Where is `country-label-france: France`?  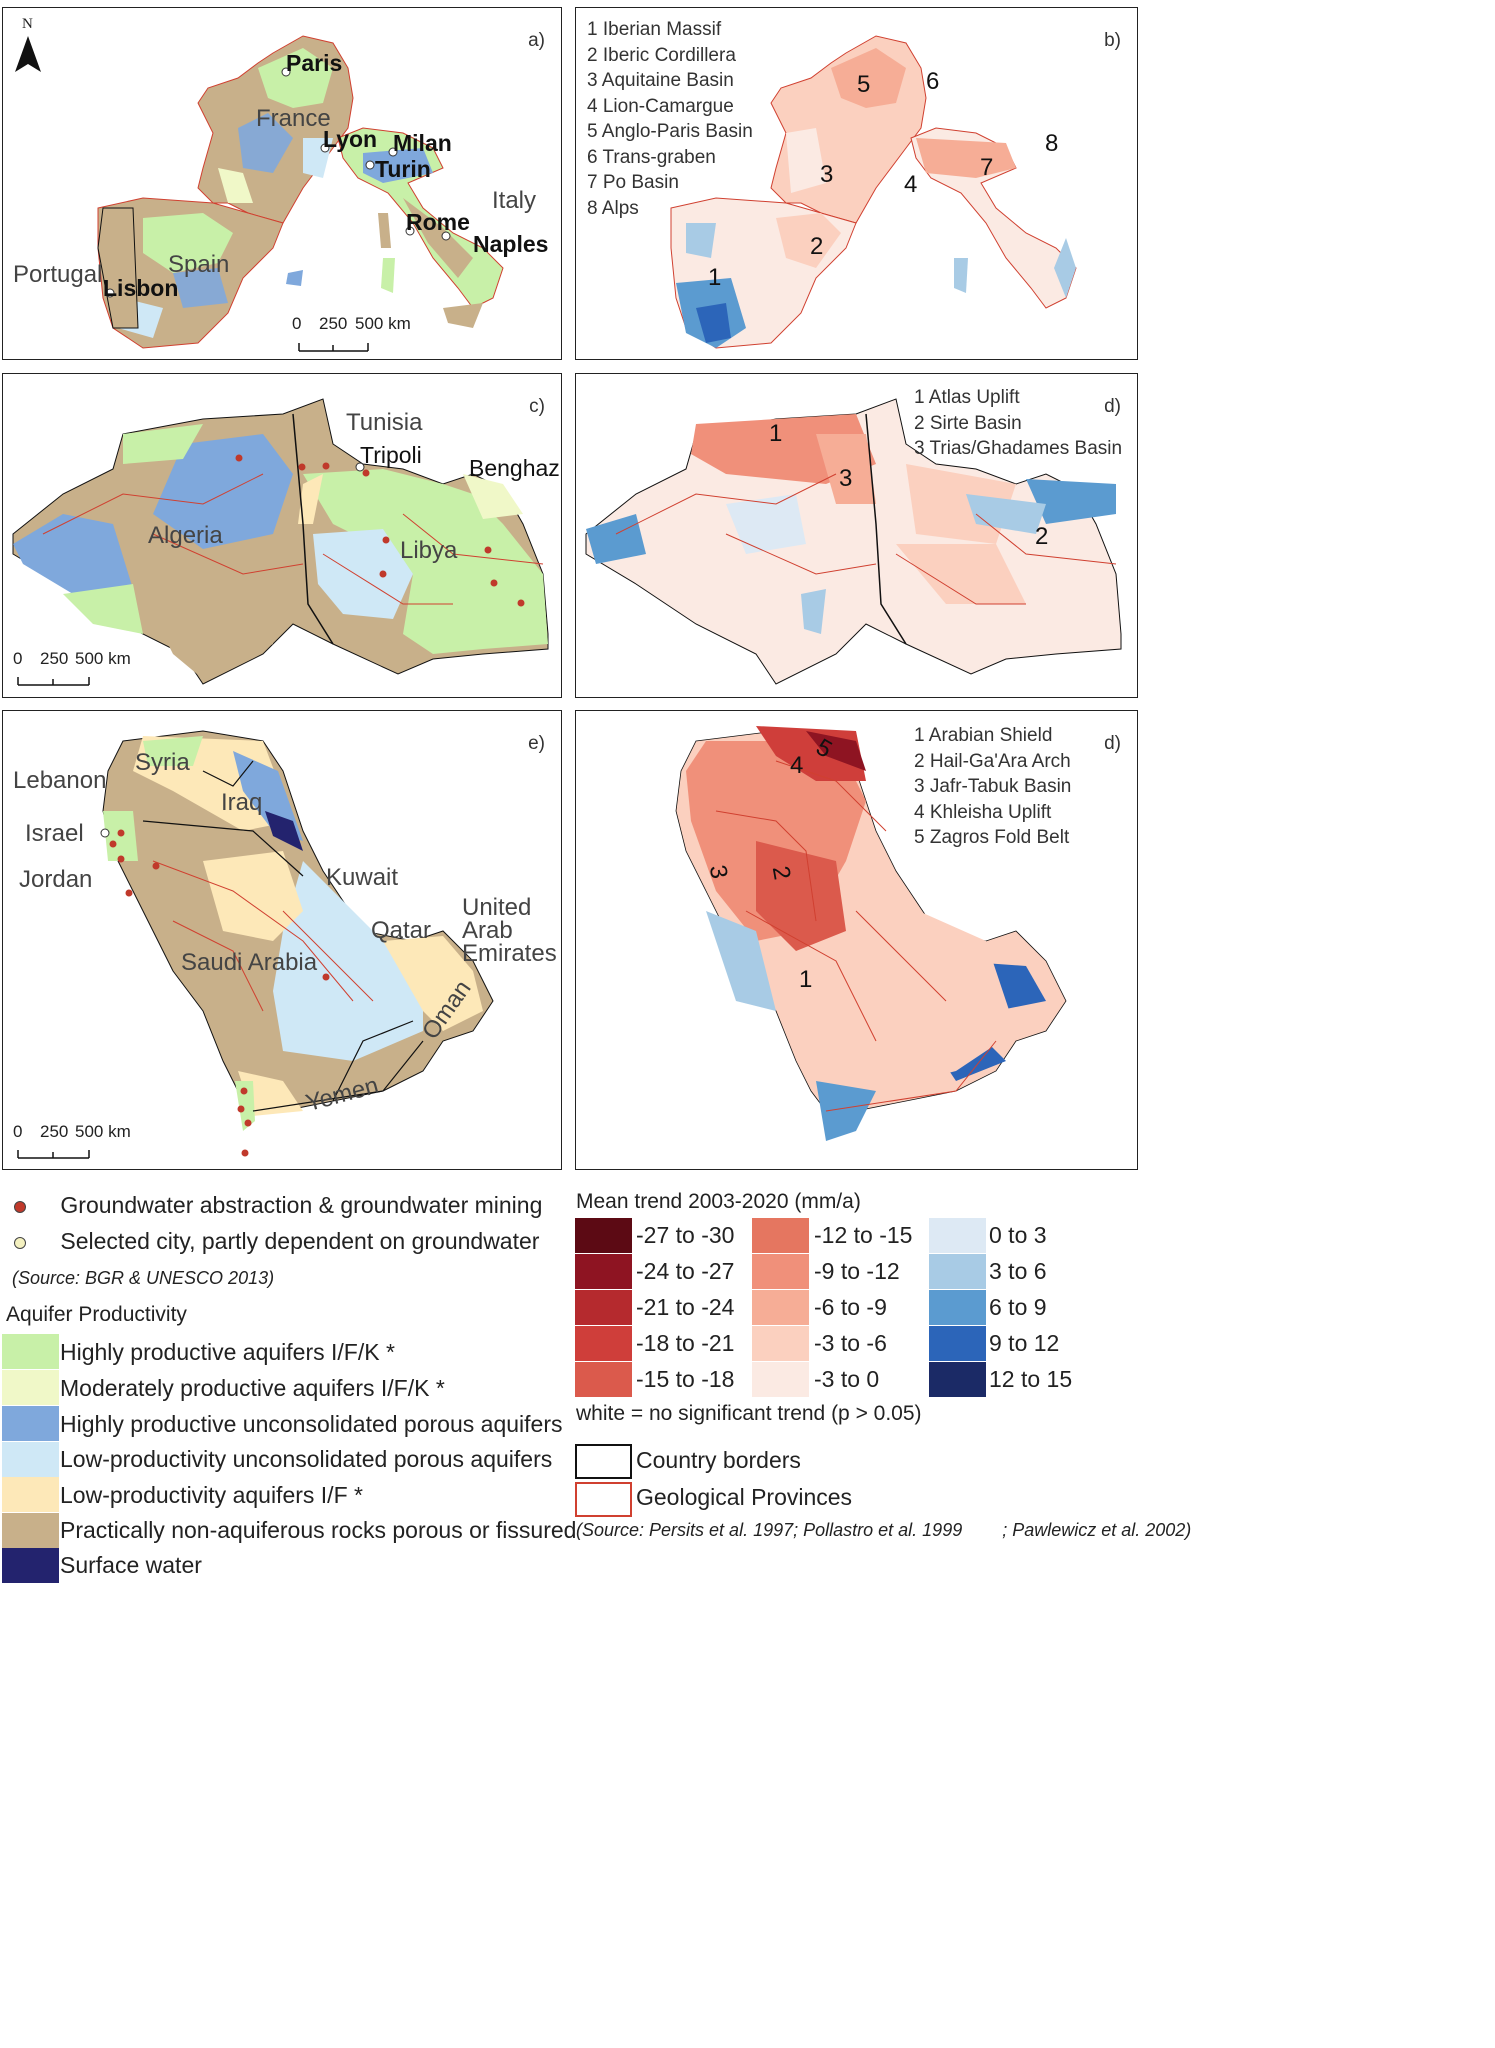 country-label-france: France is located at coordinates (293, 118).